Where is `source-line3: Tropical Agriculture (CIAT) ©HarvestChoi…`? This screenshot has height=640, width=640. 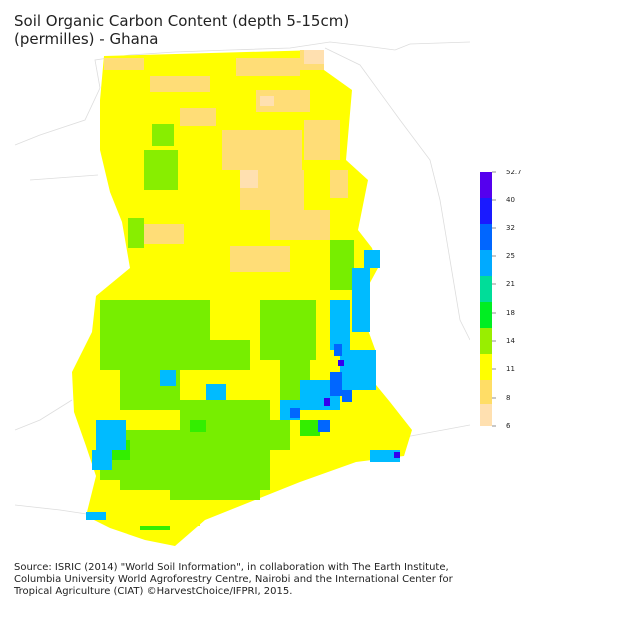
source-line3: Tropical Agriculture (CIAT) ©HarvestChoi… is located at coordinates (153, 591).